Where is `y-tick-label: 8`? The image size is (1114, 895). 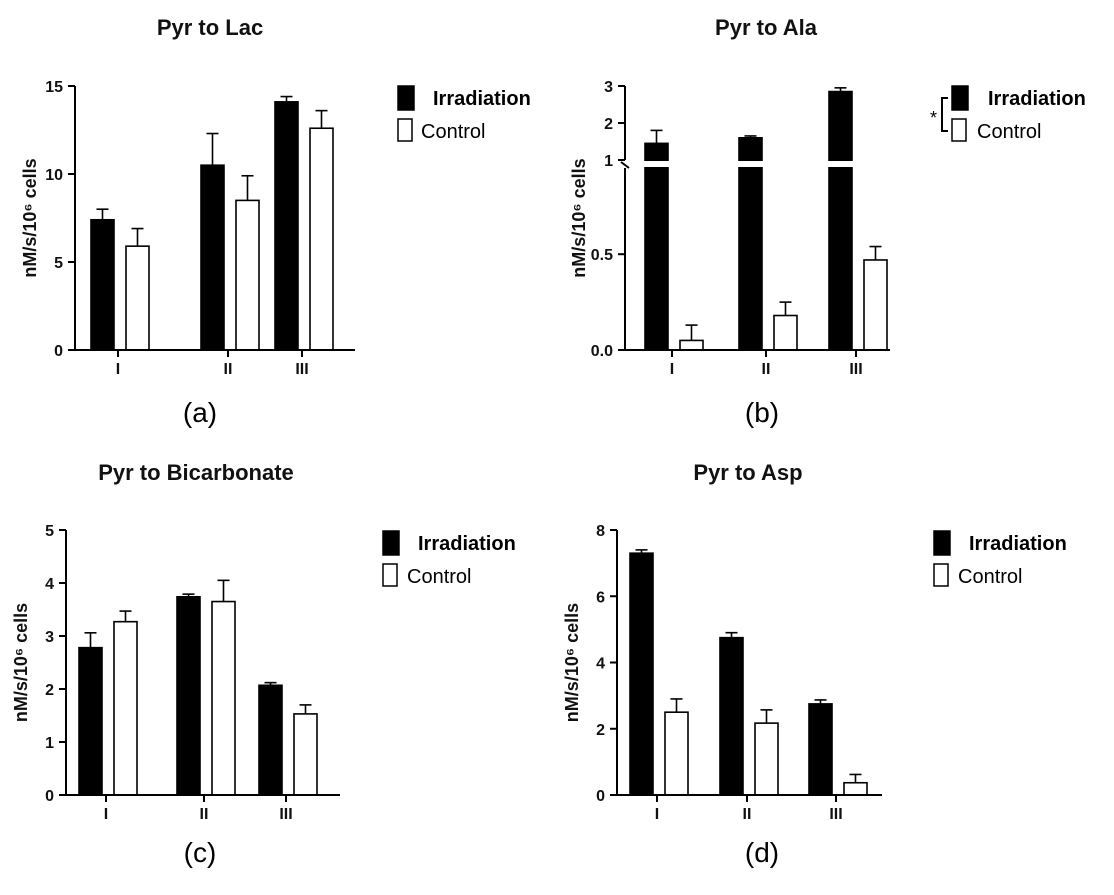 y-tick-label: 8 is located at coordinates (600, 531).